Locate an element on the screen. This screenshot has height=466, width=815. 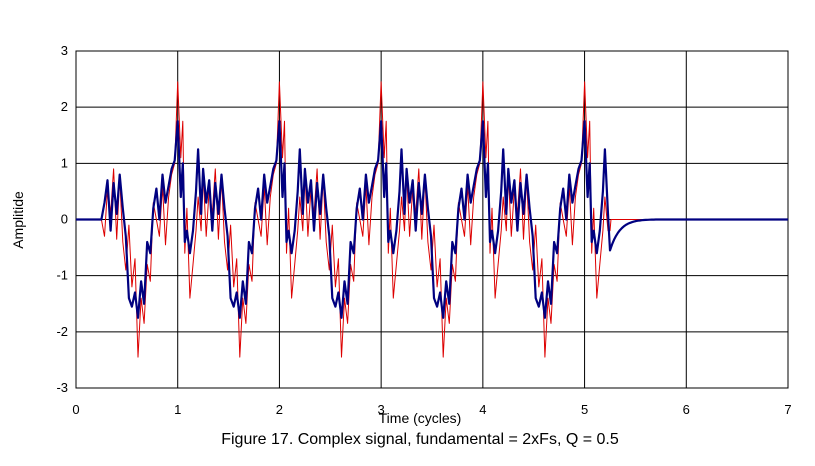
x-tick-label: 0 is located at coordinates (75, 409).